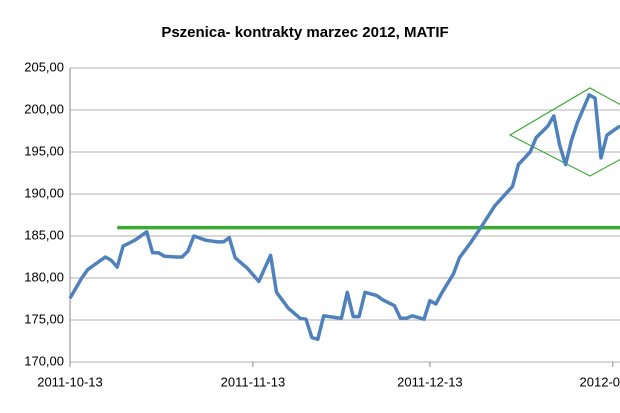  I want to click on y-tick-label: 200,00, so click(44, 108).